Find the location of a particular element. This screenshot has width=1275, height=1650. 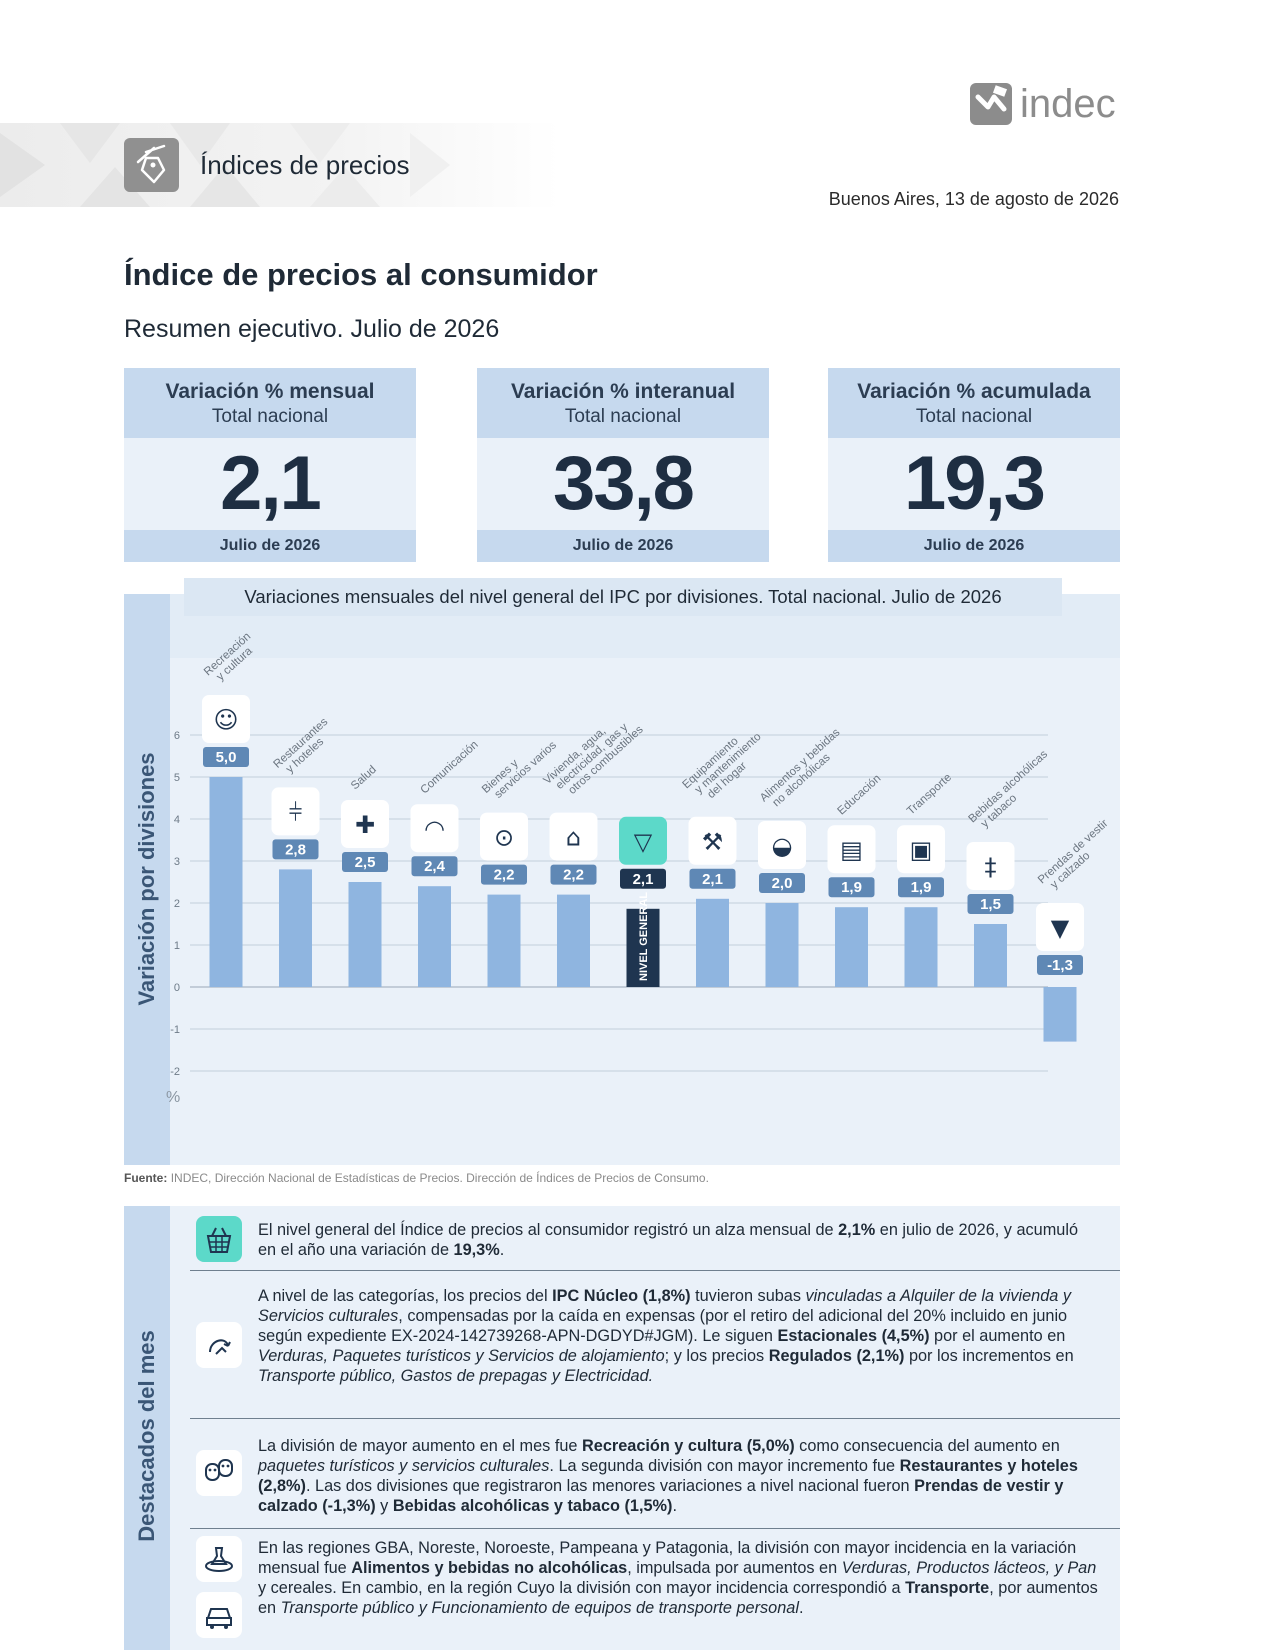

y-tick-label: 5 is located at coordinates (177, 778).